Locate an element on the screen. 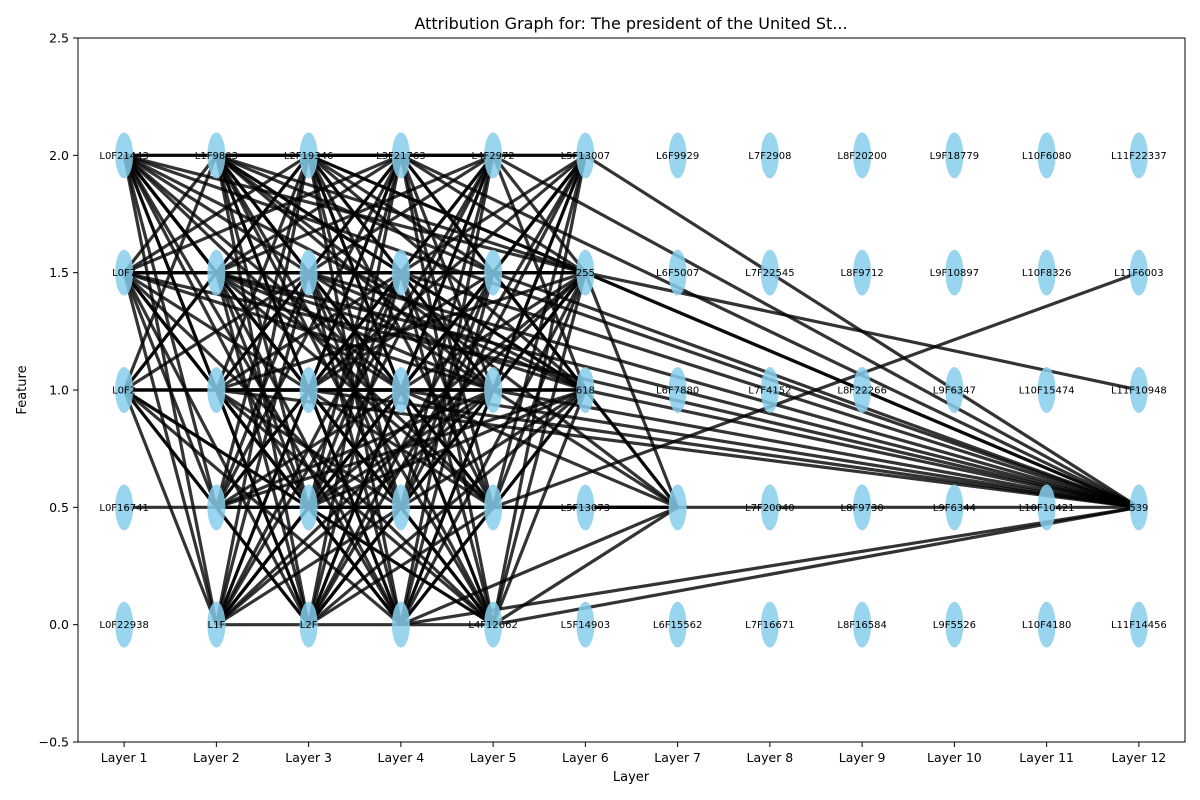  node-label-24: L7F20040 is located at coordinates (770, 508).